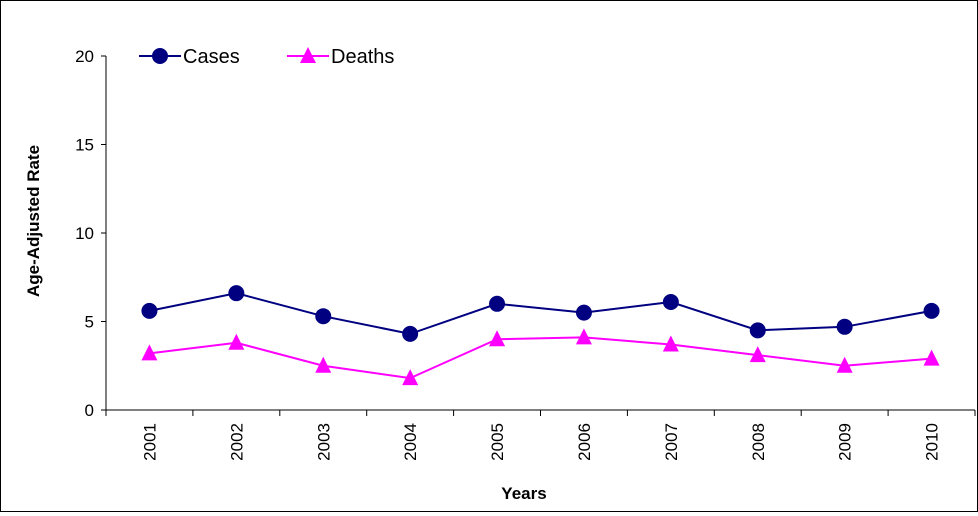  Describe the element at coordinates (266, 57) in the screenshot. I see `legend: Cases Deaths` at that location.